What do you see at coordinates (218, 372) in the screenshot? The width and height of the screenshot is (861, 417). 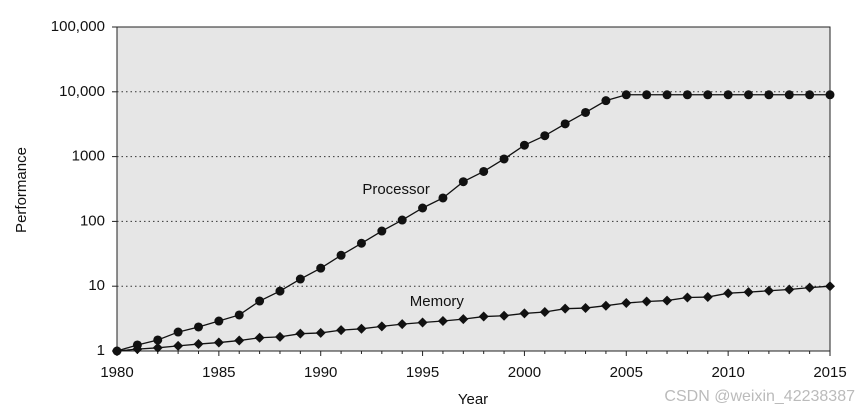 I see `x-tick-label: 1985` at bounding box center [218, 372].